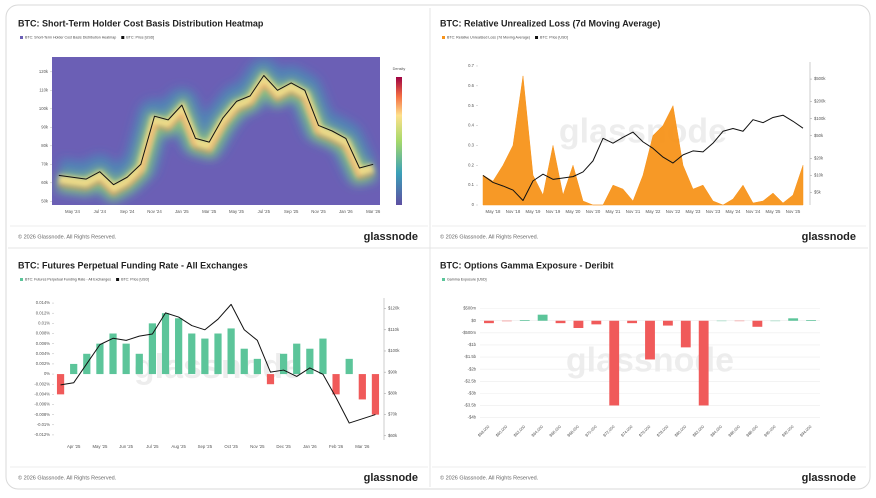 The width and height of the screenshot is (876, 498). I want to click on y-tick-label: -$3b, so click(472, 392).